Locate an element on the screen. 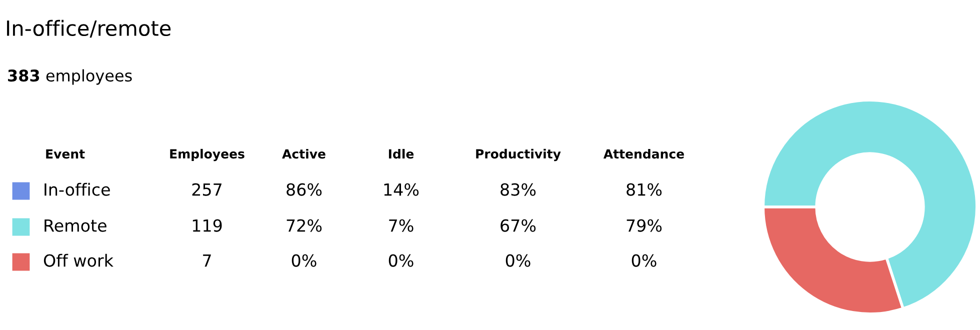 Image resolution: width=980 pixels, height=330 pixels. text: 7% is located at coordinates (401, 225).